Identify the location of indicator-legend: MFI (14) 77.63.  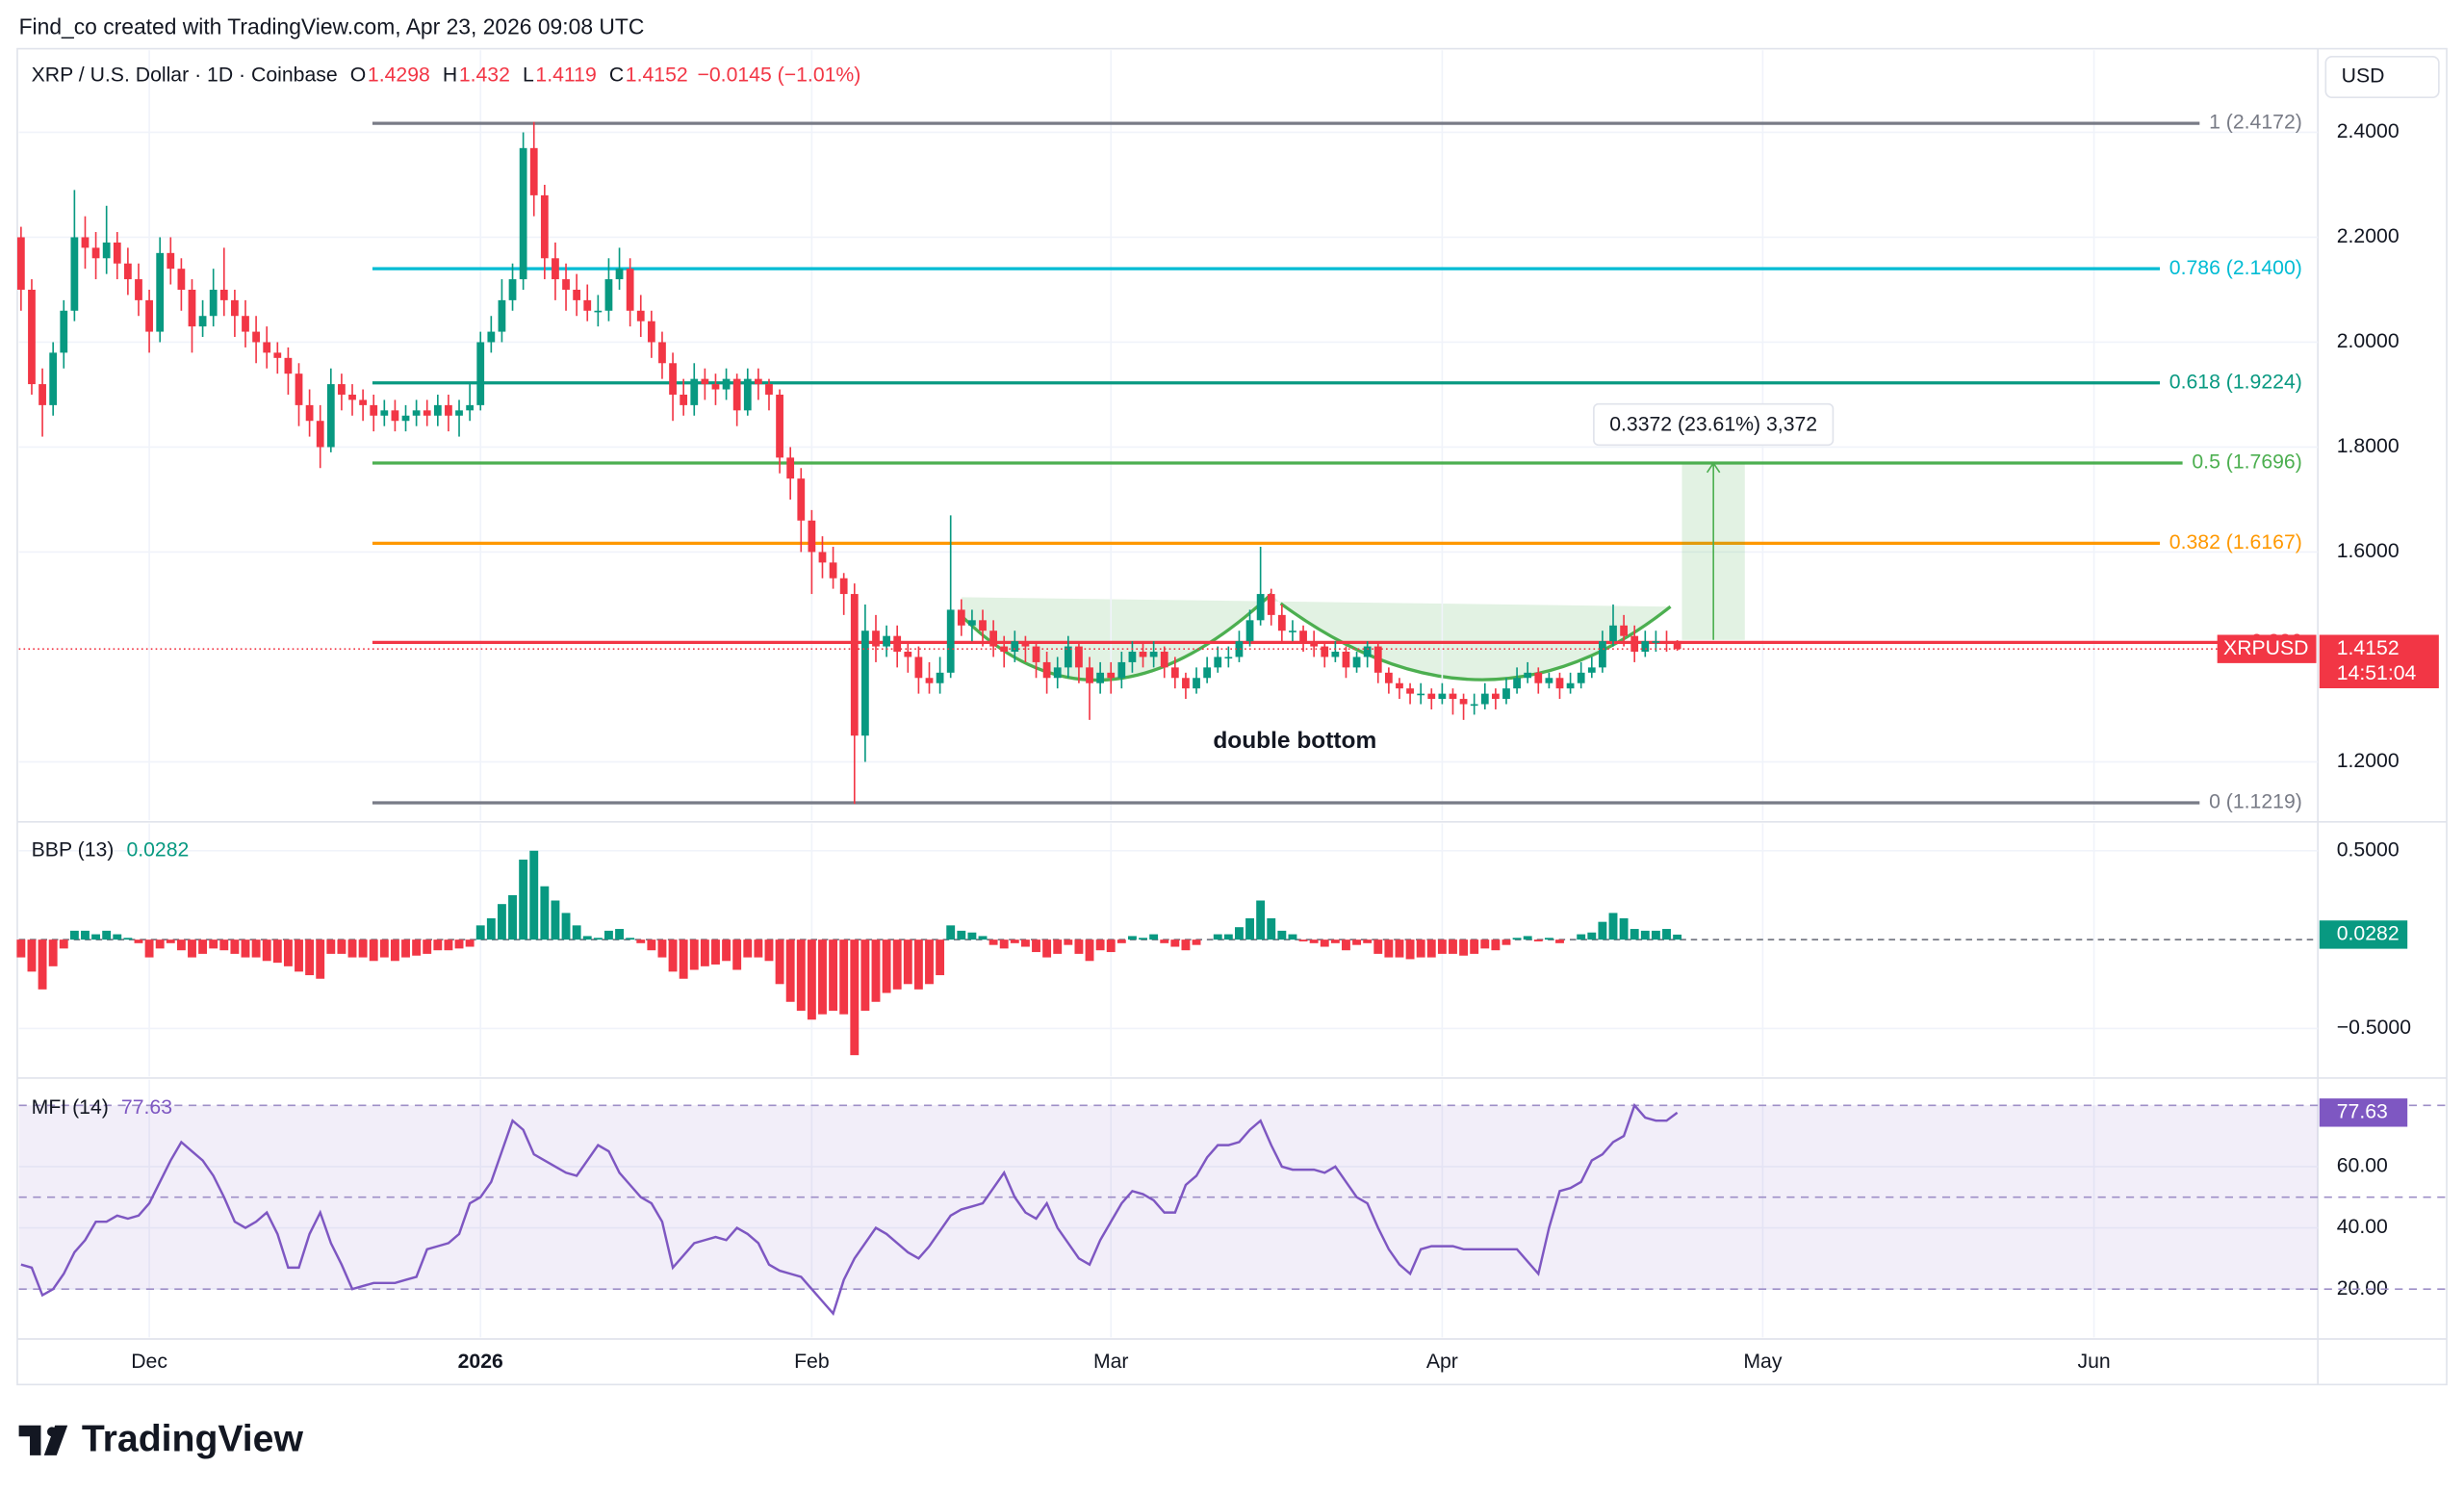
(102, 1107).